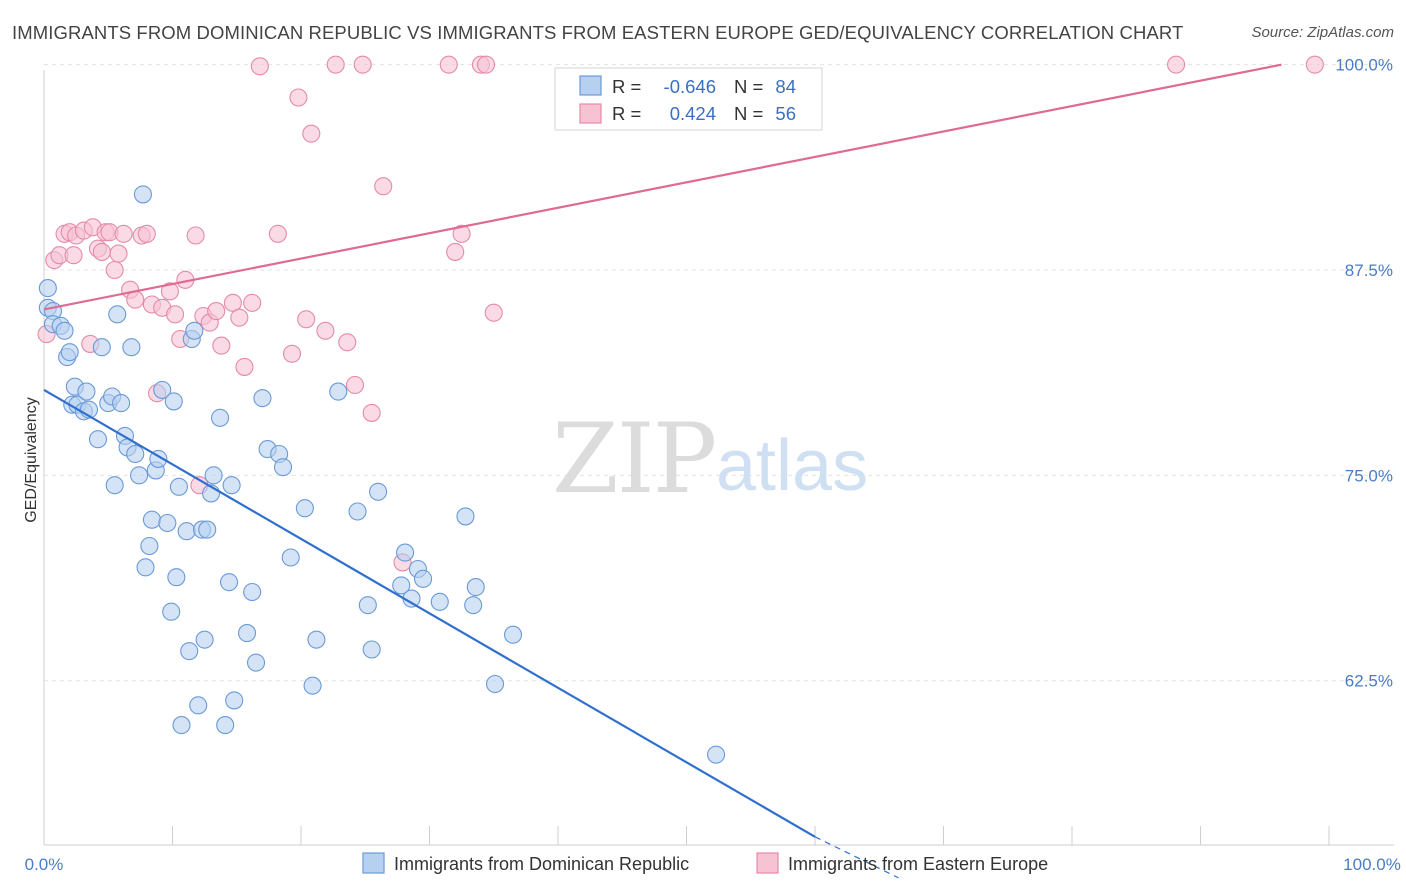 The image size is (1406, 892). What do you see at coordinates (792, 466) in the screenshot?
I see `watermark-atlas: atlas` at bounding box center [792, 466].